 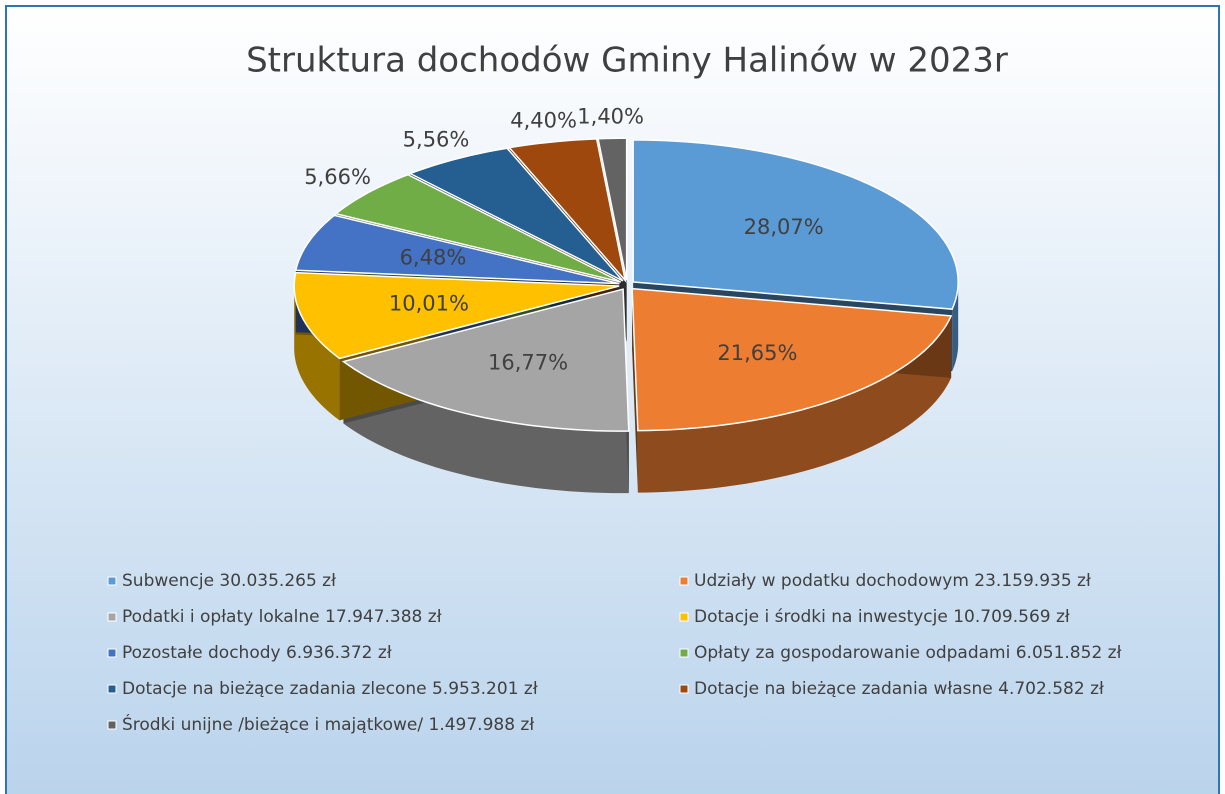 What do you see at coordinates (282, 617) in the screenshot?
I see `legend-label: Podatki i opłaty lokalne 17.947.388 zł` at bounding box center [282, 617].